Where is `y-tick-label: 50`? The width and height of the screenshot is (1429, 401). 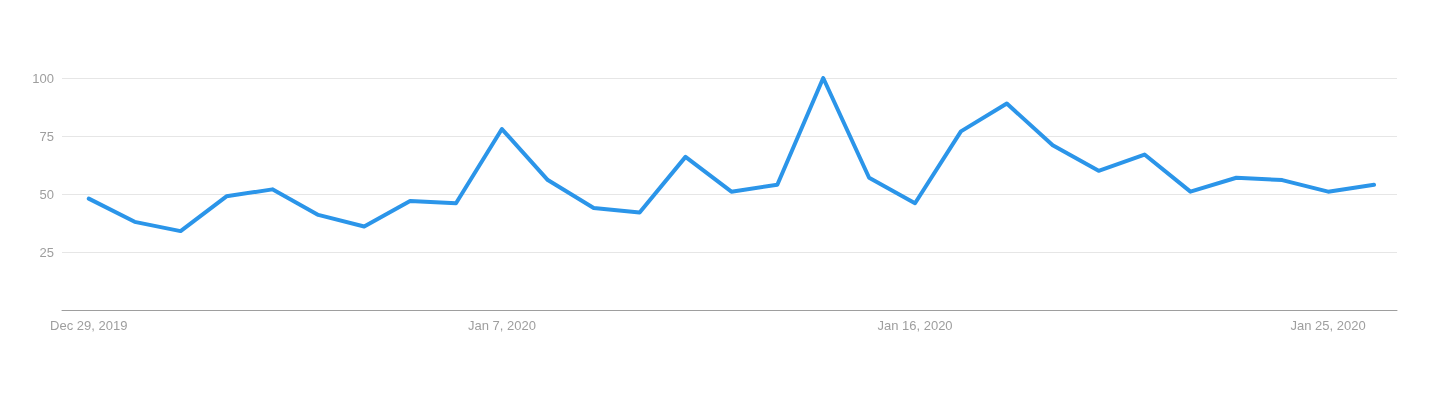 y-tick-label: 50 is located at coordinates (46, 194).